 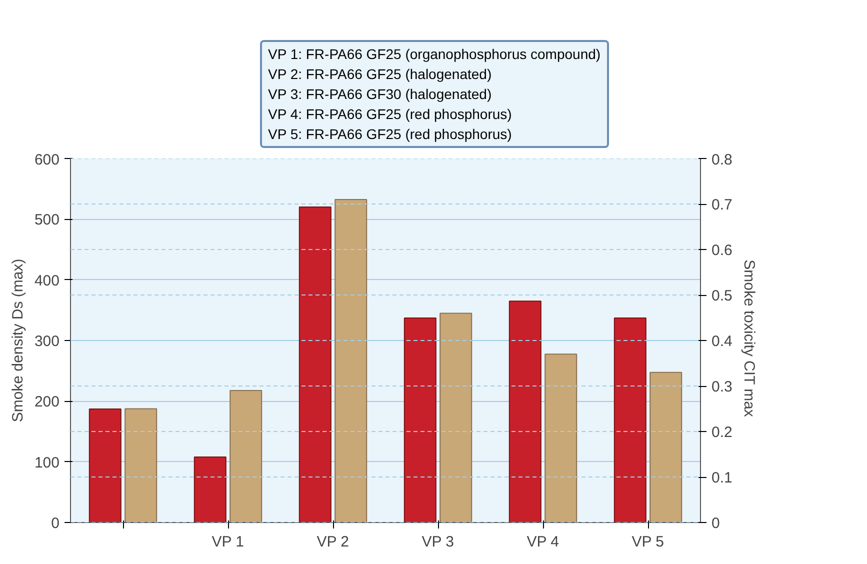 I want to click on y-tick-label: 600, so click(x=47, y=160).